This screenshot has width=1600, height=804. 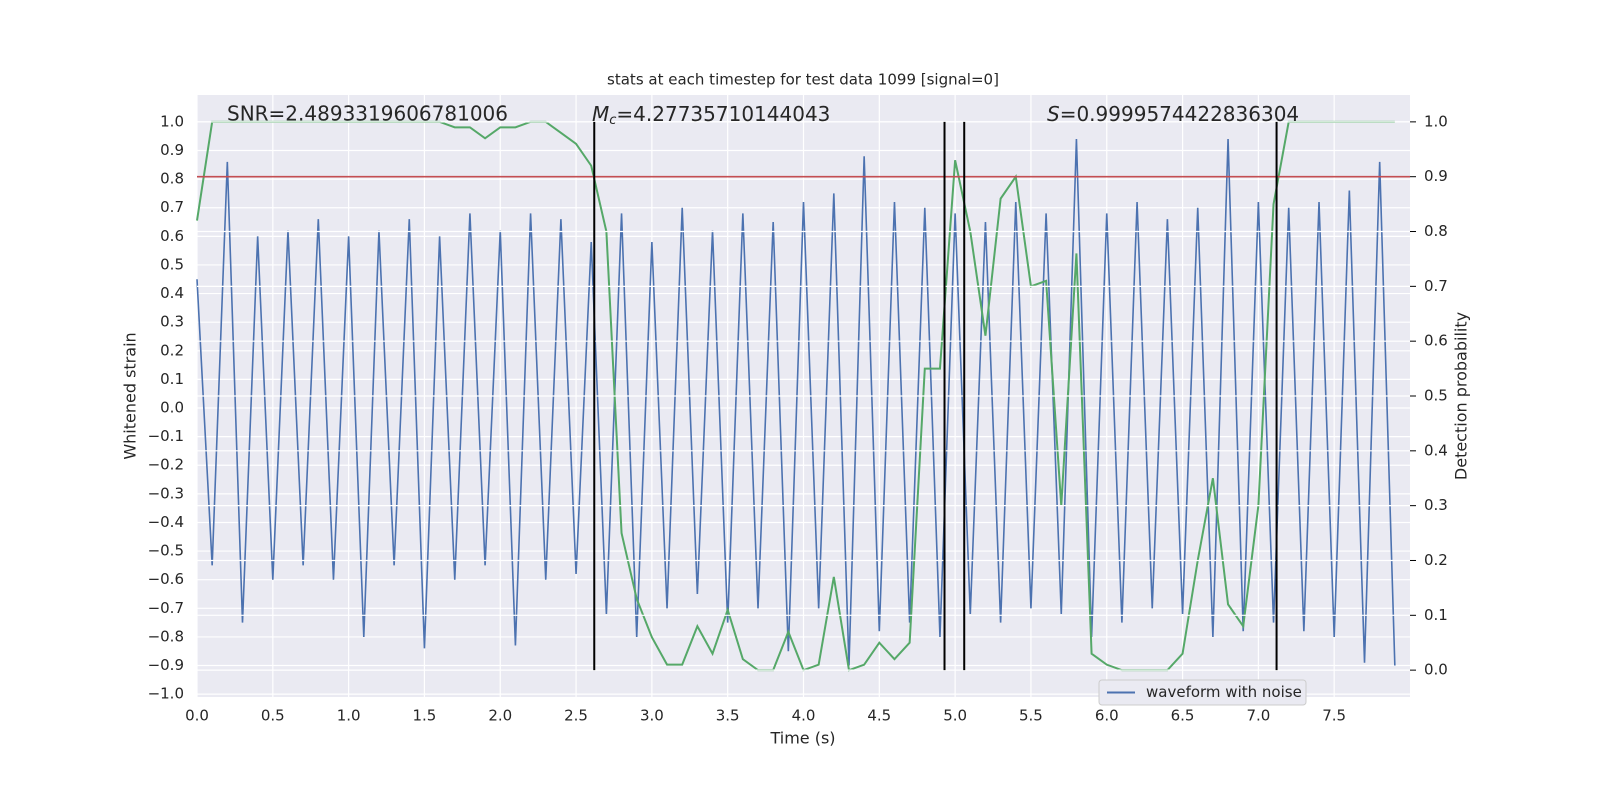 I want to click on y-tick-label: 0.5, so click(x=172, y=264).